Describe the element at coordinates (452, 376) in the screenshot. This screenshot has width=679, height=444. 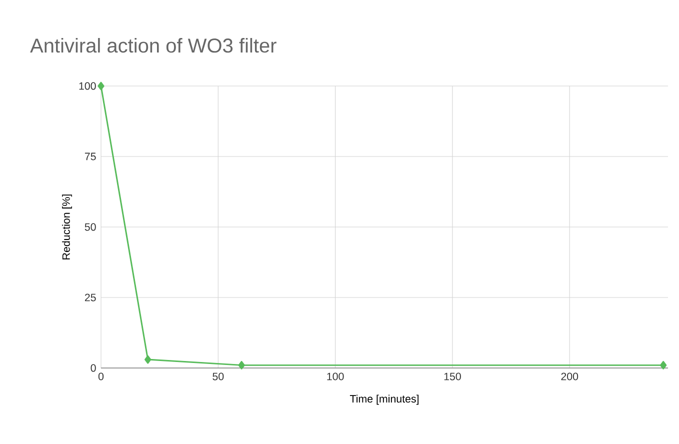
I see `x-tick-label: 150` at that location.